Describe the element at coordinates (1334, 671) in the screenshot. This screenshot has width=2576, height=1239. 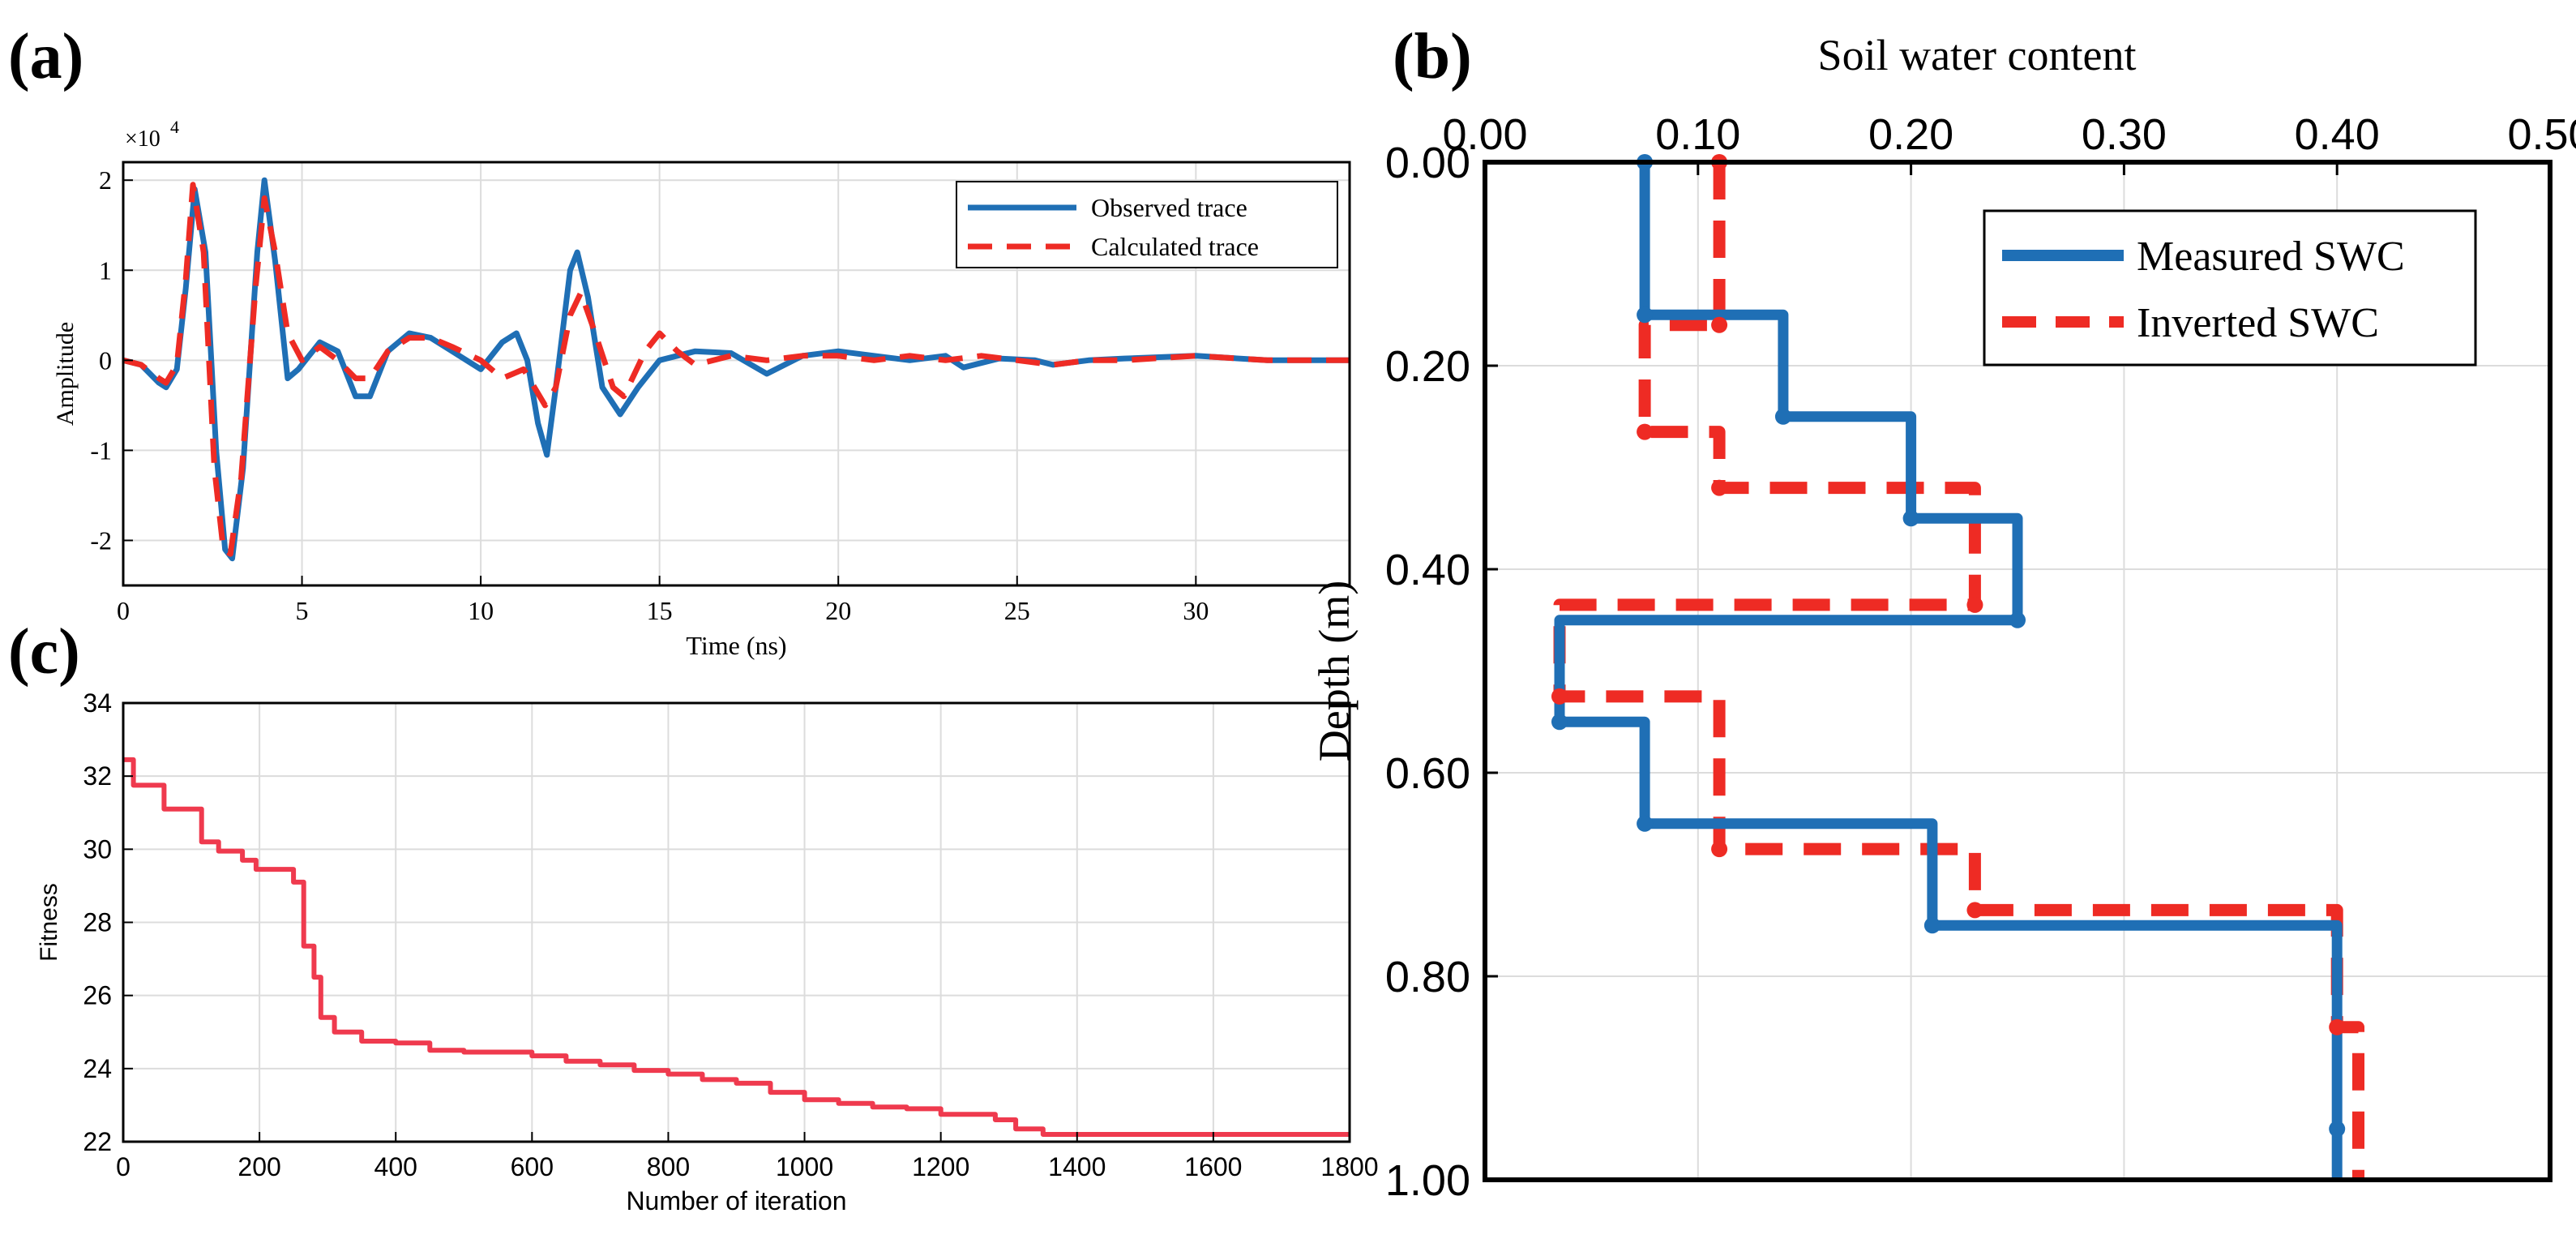
I see `y-axis-label-b: Depth (m)` at that location.